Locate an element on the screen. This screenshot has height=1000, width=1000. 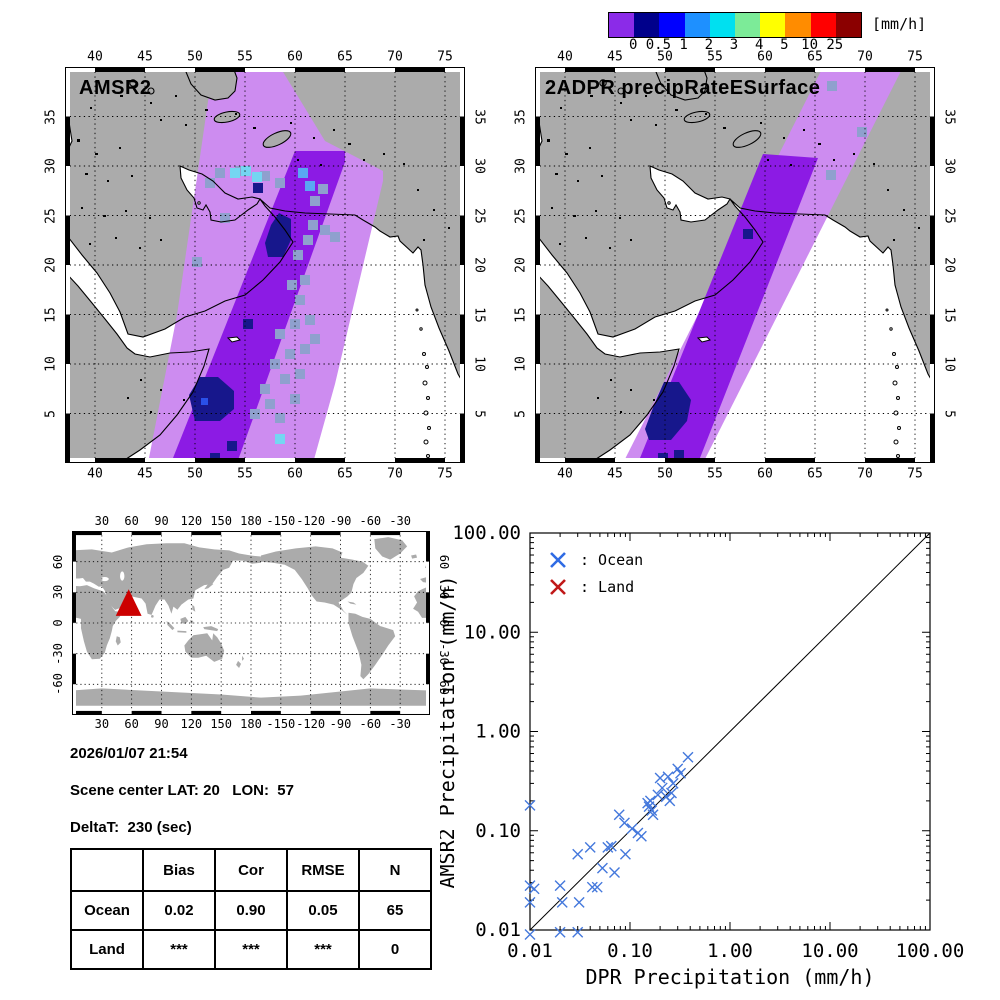
world-lon-tick: -150 is located at coordinates (281, 521).